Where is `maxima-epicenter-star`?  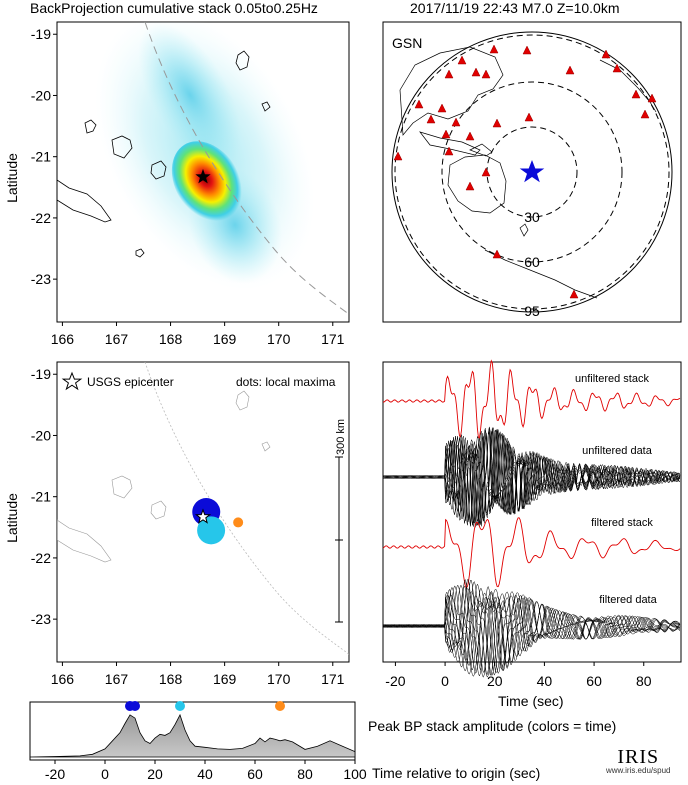 maxima-epicenter-star is located at coordinates (203, 516).